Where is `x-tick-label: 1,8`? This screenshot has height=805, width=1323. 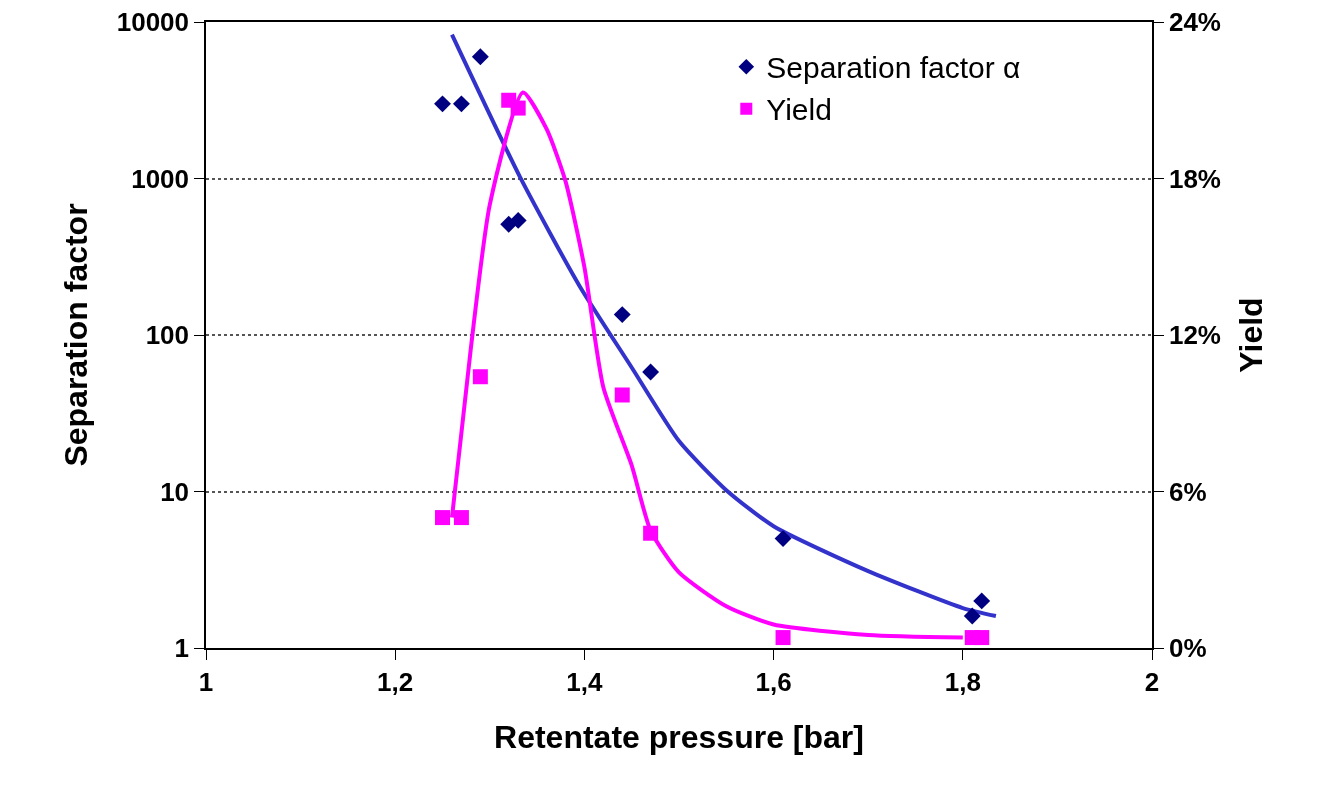
x-tick-label: 1,8 is located at coordinates (962, 681).